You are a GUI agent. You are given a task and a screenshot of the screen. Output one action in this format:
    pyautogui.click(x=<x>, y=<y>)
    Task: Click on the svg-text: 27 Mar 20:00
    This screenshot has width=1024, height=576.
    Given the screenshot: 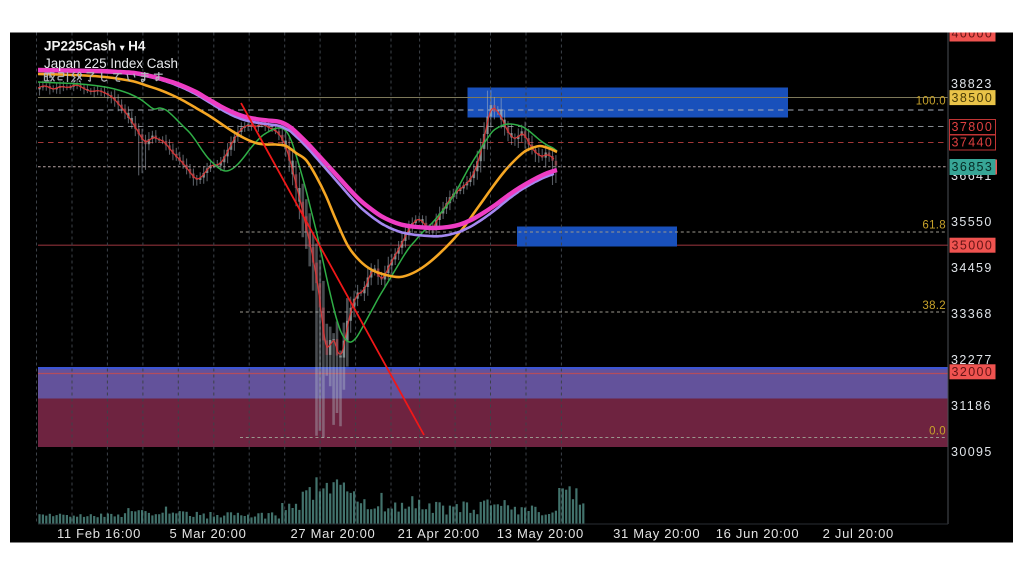 What is the action you would take?
    pyautogui.click(x=332, y=533)
    